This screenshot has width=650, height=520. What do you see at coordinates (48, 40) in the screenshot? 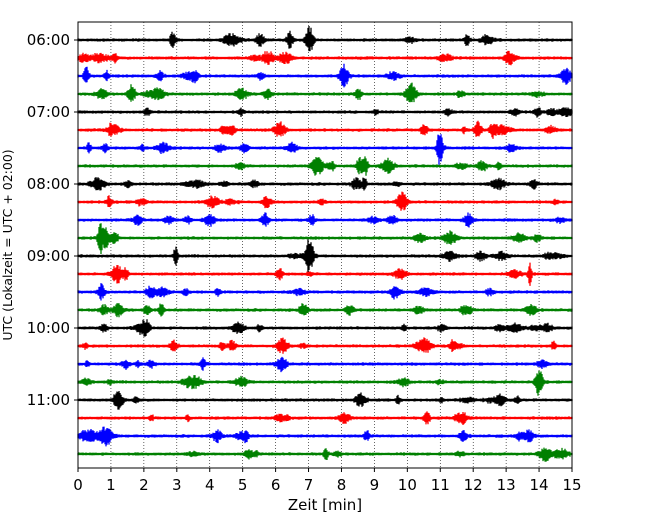
I see `y-tick-label: 06:00` at bounding box center [48, 40].